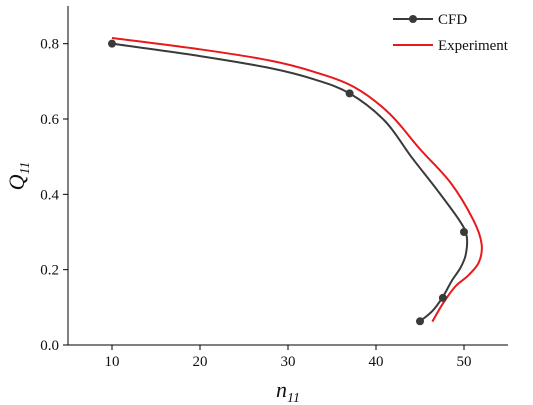  Describe the element at coordinates (49, 195) in the screenshot. I see `y-tick-label: 0.4` at that location.